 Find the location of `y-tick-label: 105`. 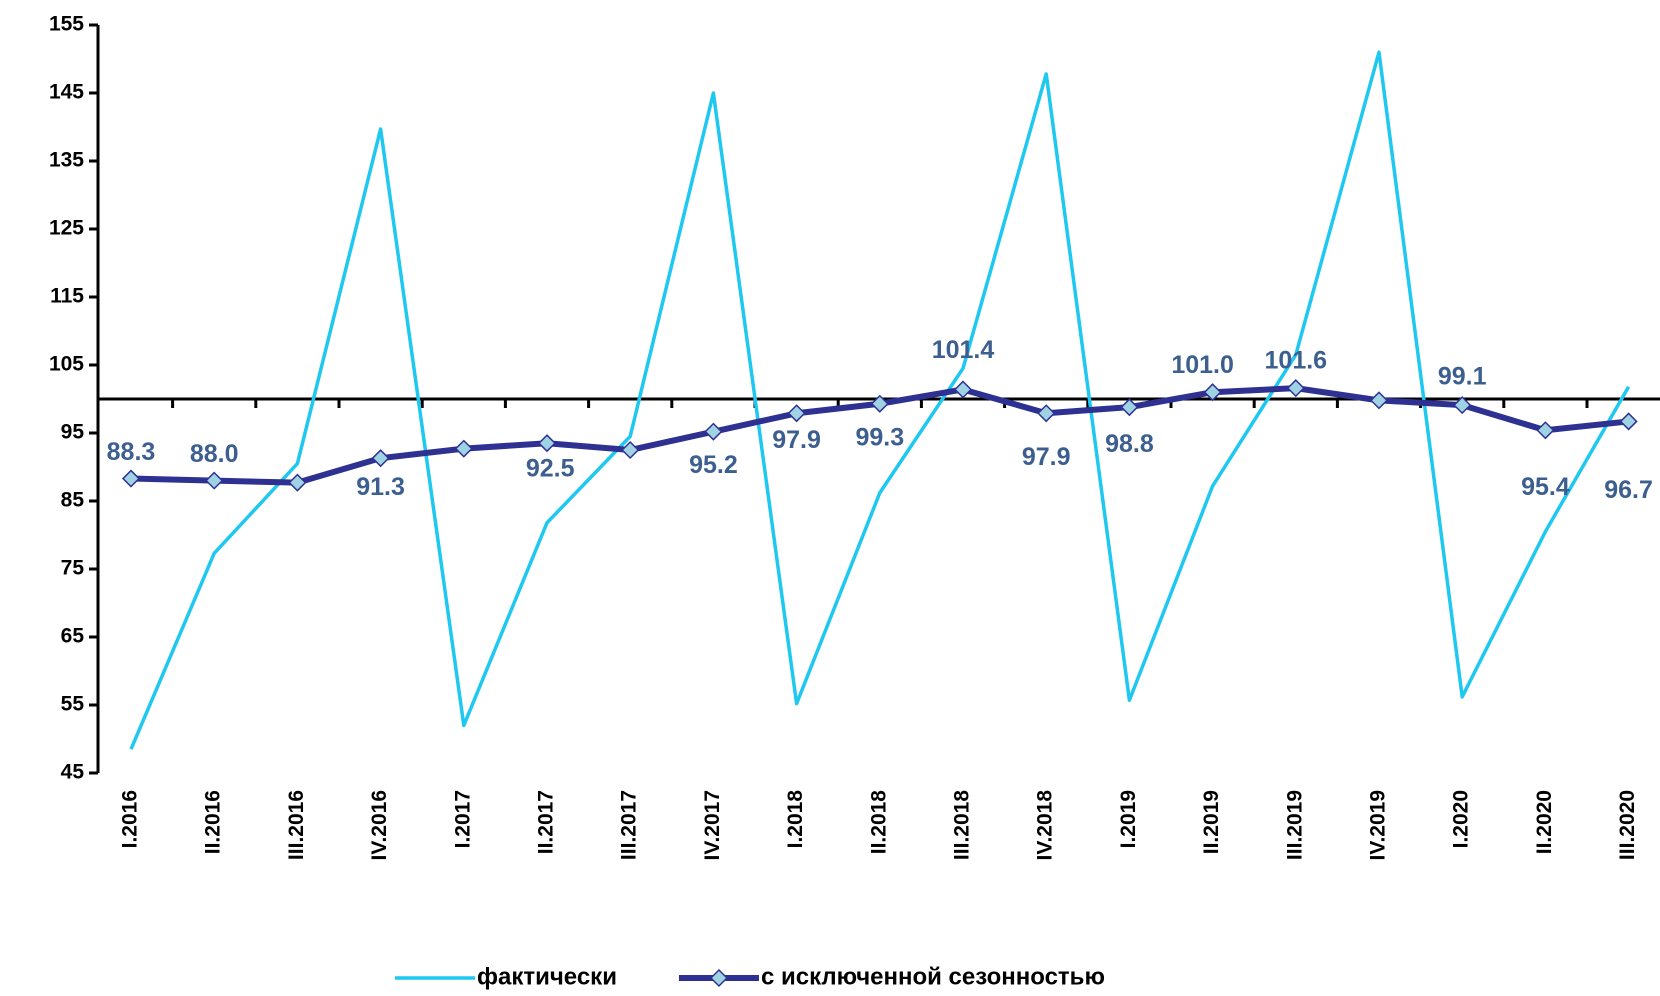

y-tick-label: 105 is located at coordinates (66, 364).